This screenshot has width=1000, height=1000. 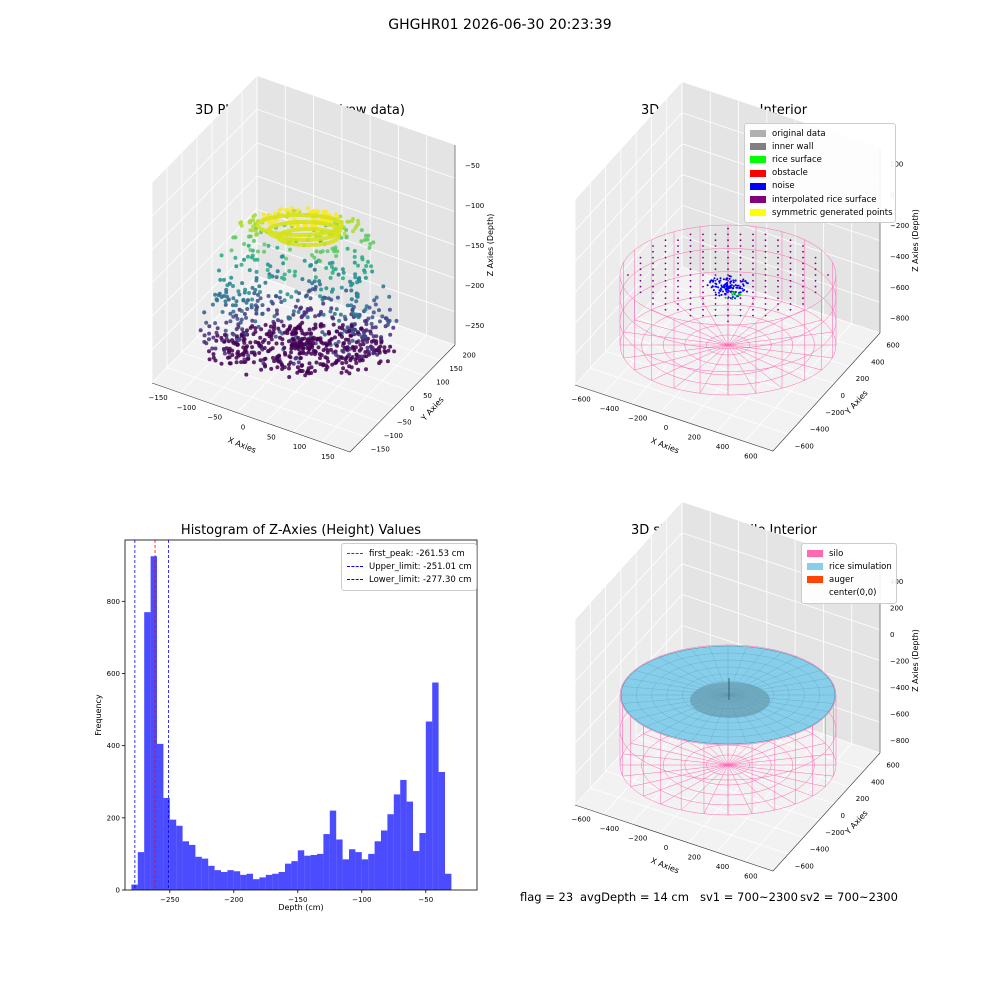 What do you see at coordinates (896, 609) in the screenshot?
I see `z-tick-label: 200` at bounding box center [896, 609].